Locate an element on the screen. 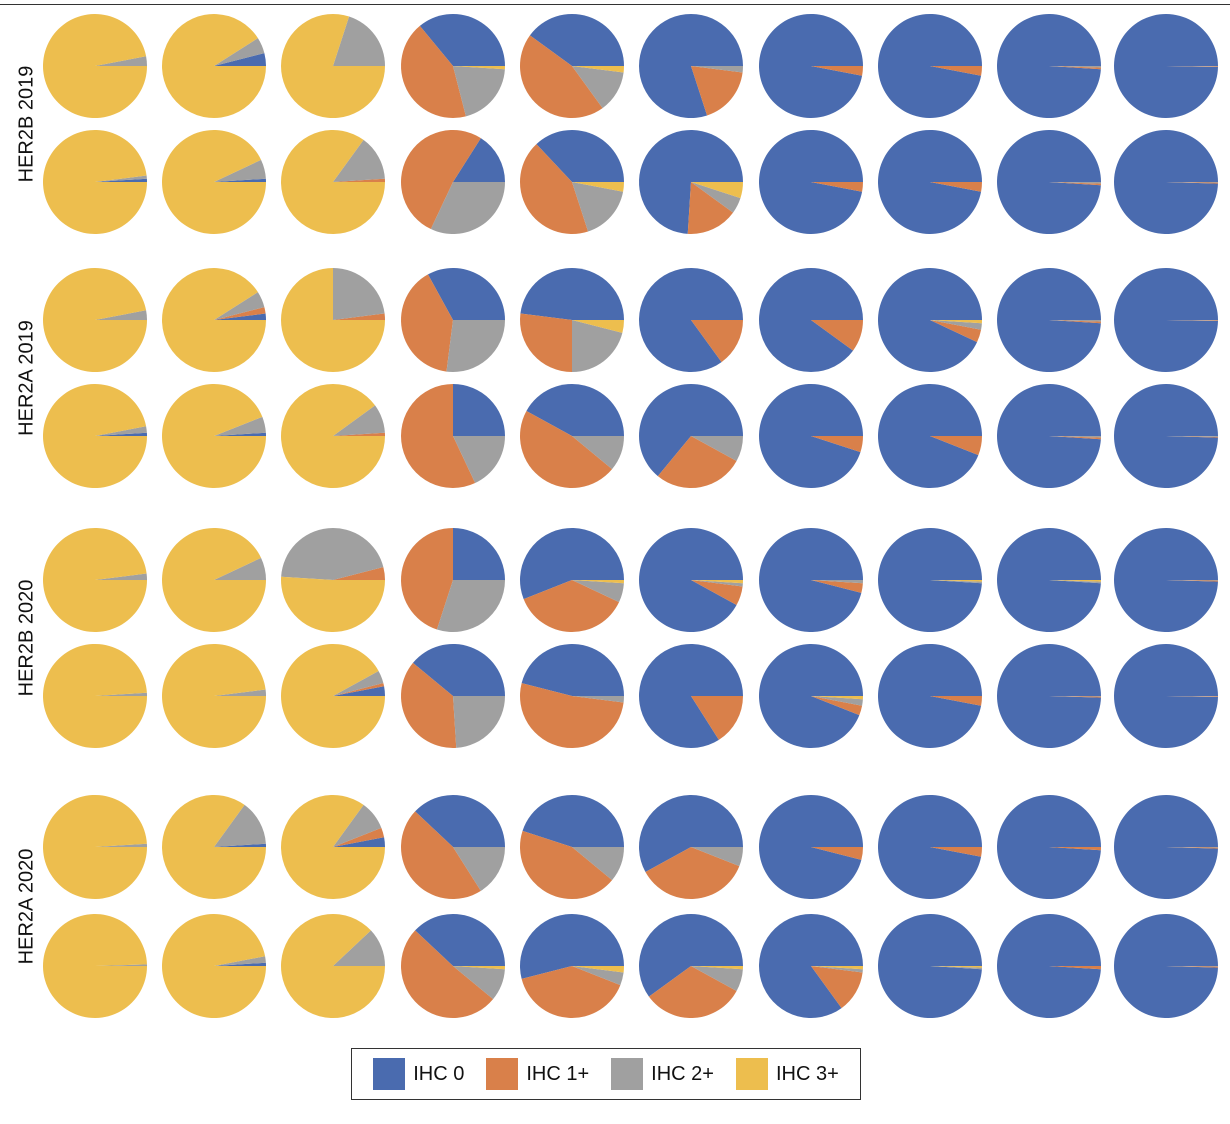 Image resolution: width=1230 pixels, height=1124 pixels. group-label: HER2B 2020 is located at coordinates (26, 638).